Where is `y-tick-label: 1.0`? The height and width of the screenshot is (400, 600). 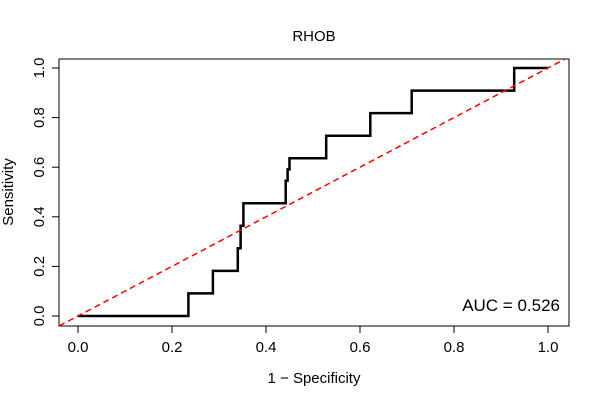
y-tick-label: 1.0 is located at coordinates (39, 68).